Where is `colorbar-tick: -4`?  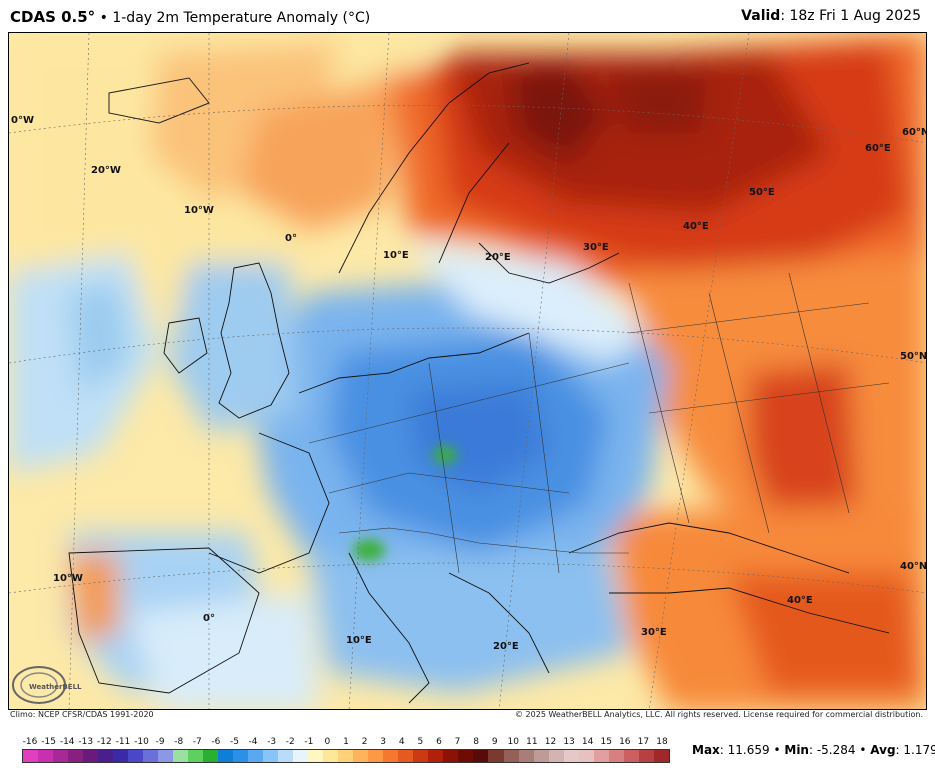 colorbar-tick: -4 is located at coordinates (253, 742).